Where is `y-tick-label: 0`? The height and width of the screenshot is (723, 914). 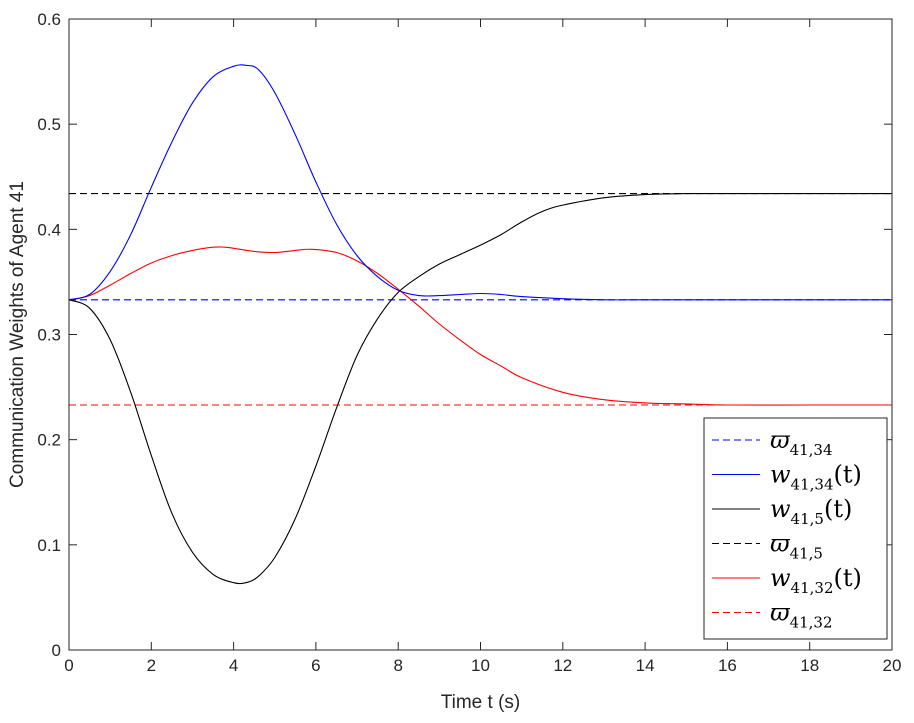
y-tick-label: 0 is located at coordinates (56, 650).